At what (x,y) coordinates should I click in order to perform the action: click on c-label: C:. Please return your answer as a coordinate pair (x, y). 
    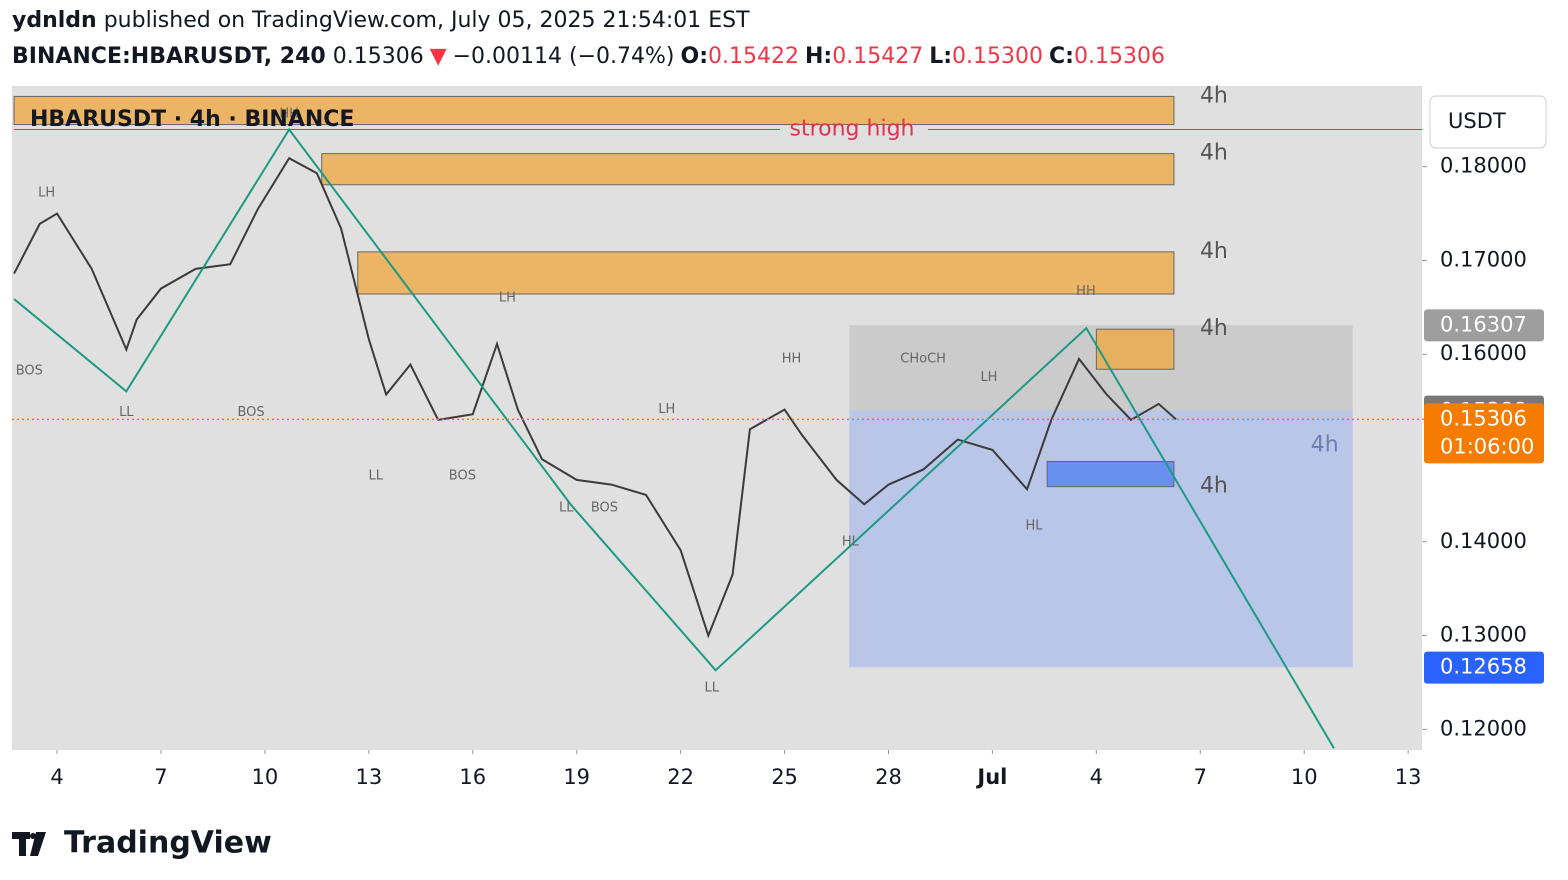
    Looking at the image, I should click on (1061, 56).